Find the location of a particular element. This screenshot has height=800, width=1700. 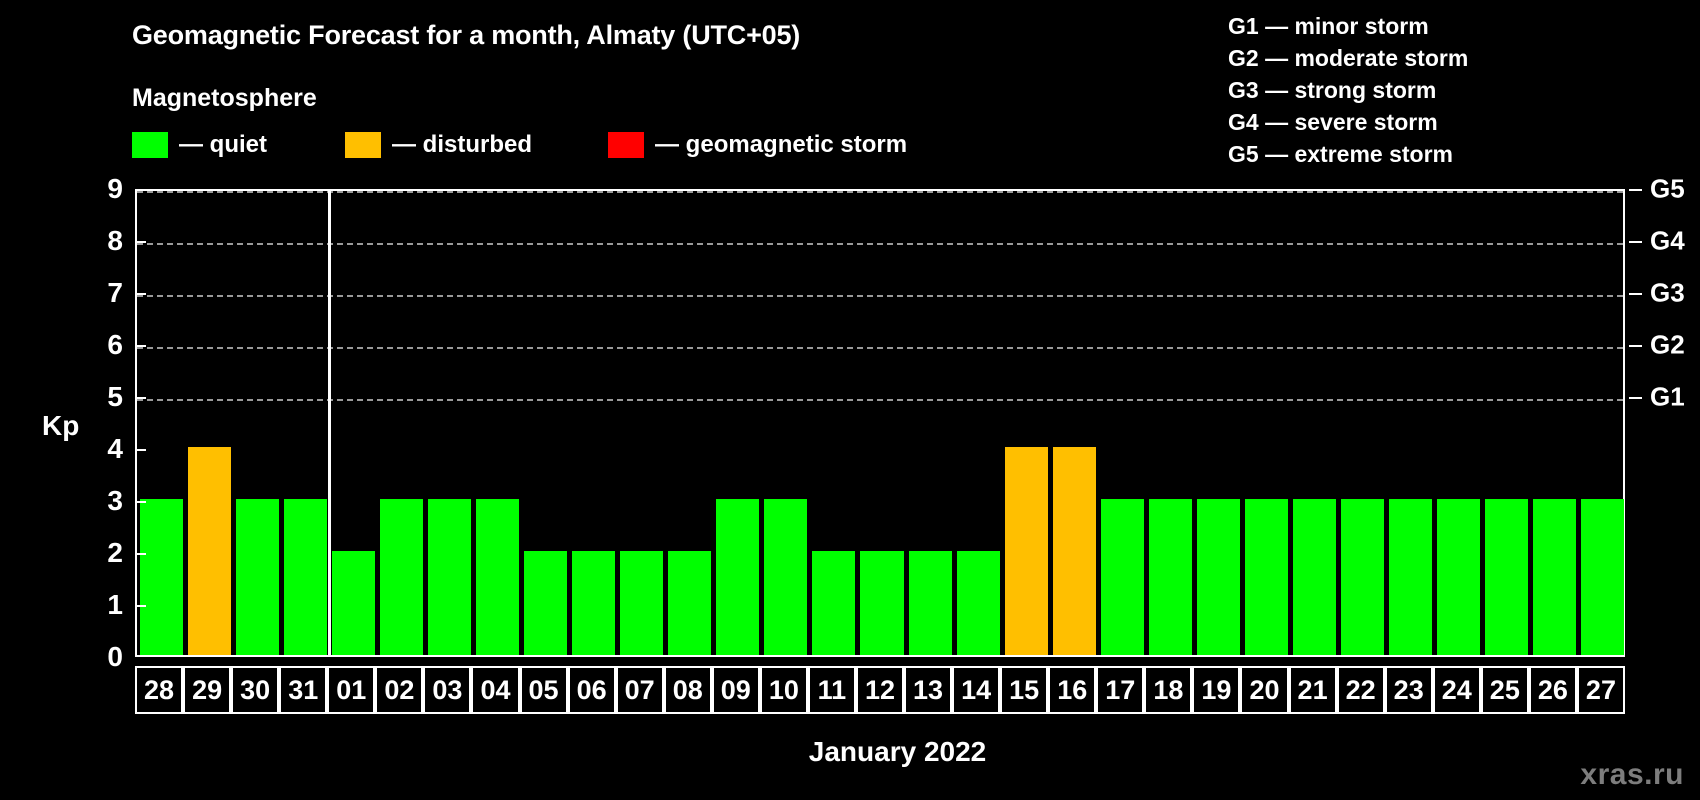

y-tick-label-4: 4 is located at coordinates (115, 448).